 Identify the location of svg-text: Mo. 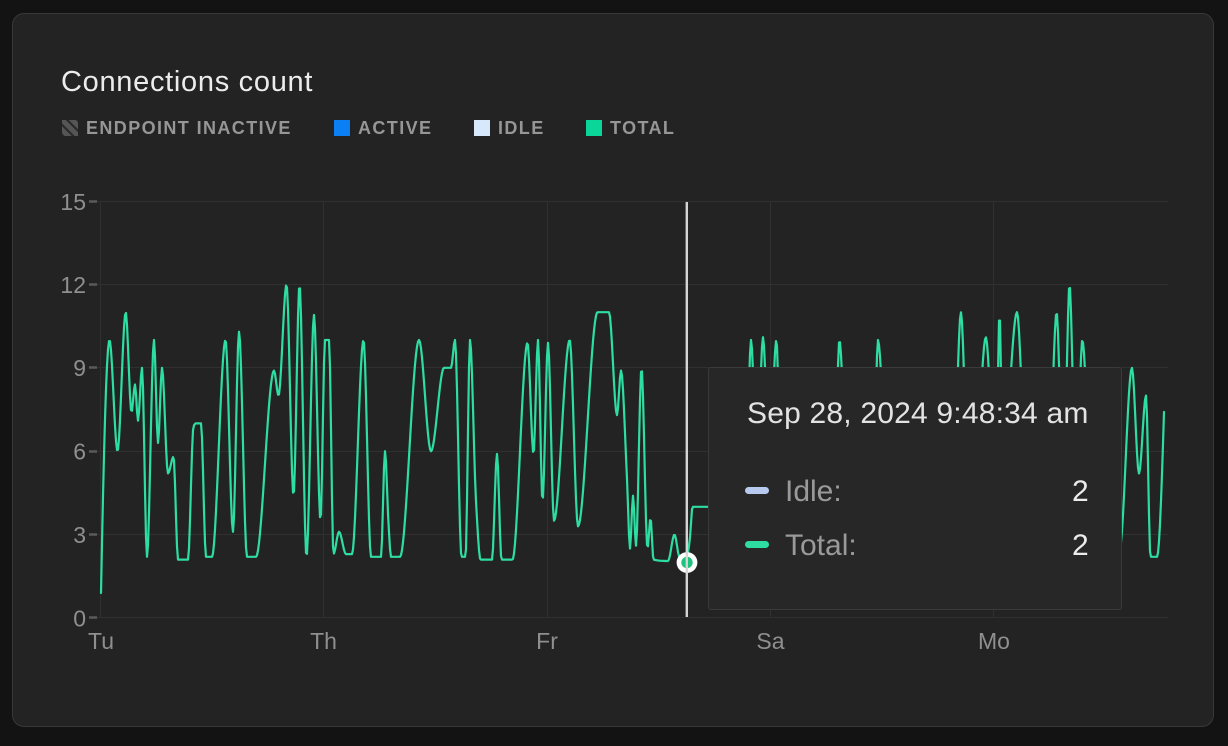
(994, 641).